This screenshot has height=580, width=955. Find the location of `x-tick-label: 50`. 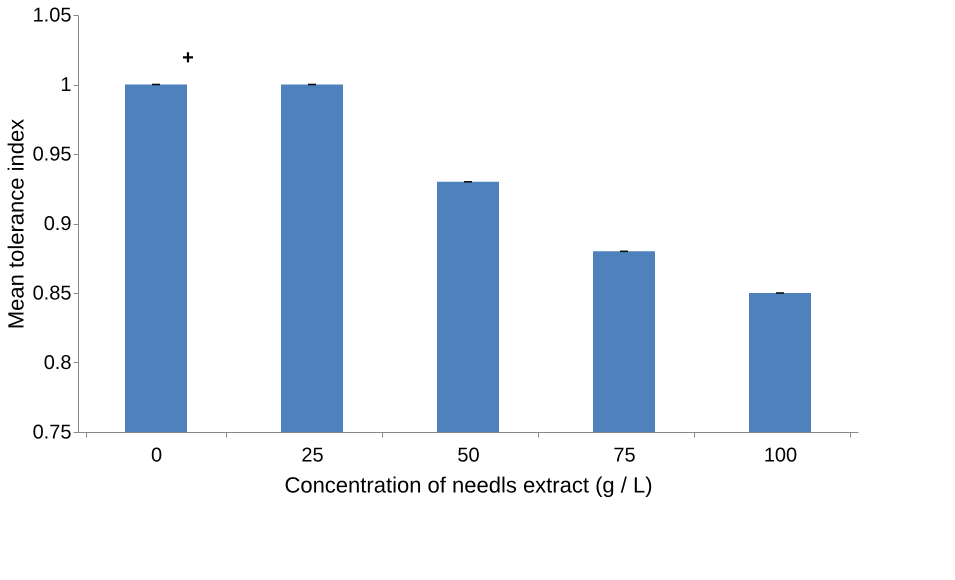

x-tick-label: 50 is located at coordinates (468, 455).